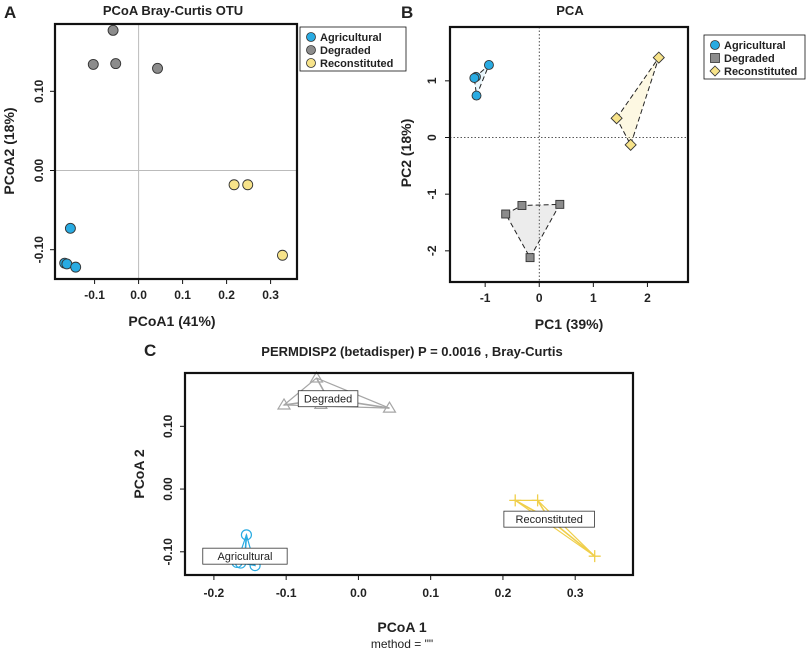  What do you see at coordinates (168, 552) in the screenshot?
I see `panel-c-ytick-label: -0.10` at bounding box center [168, 552].